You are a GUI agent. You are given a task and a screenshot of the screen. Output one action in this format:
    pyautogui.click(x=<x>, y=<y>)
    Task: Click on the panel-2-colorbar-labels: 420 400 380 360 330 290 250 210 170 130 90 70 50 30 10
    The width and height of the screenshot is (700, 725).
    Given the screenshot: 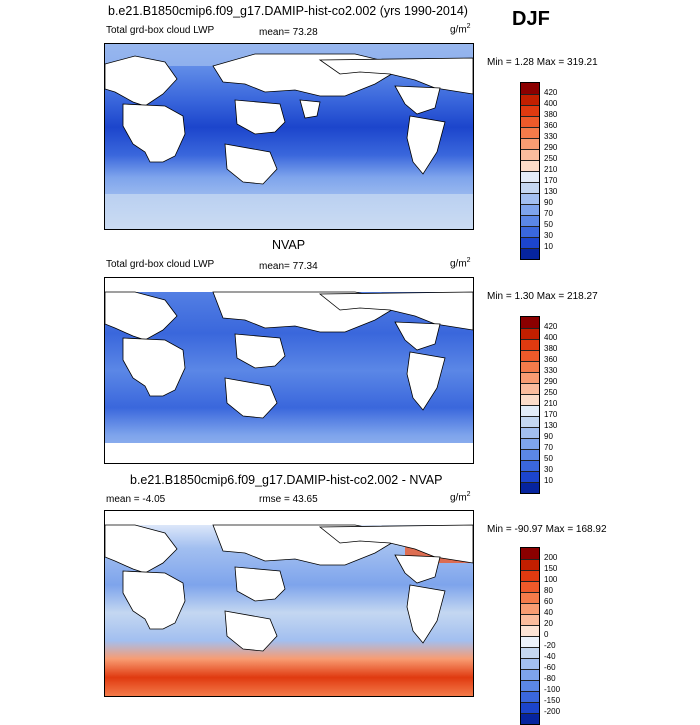 What is the action you would take?
    pyautogui.click(x=550, y=403)
    